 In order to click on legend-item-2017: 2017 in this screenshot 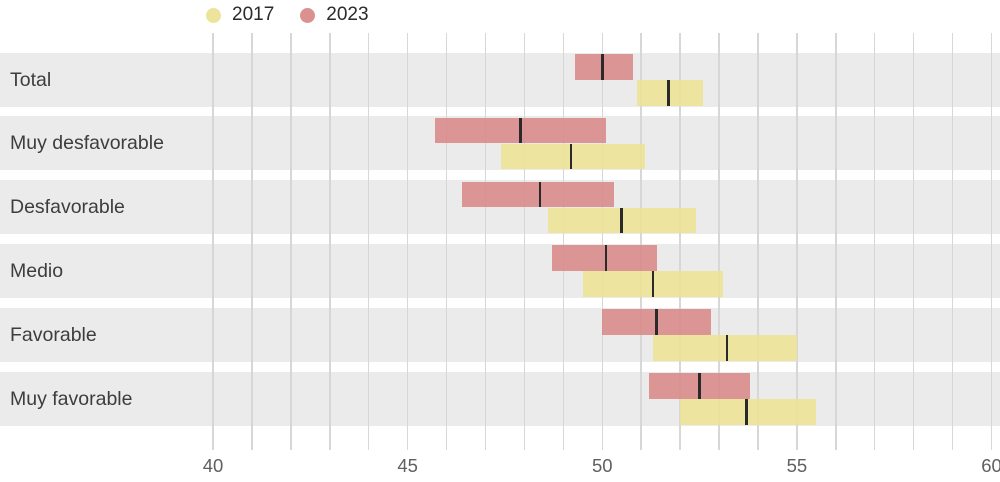, I will do `click(240, 15)`.